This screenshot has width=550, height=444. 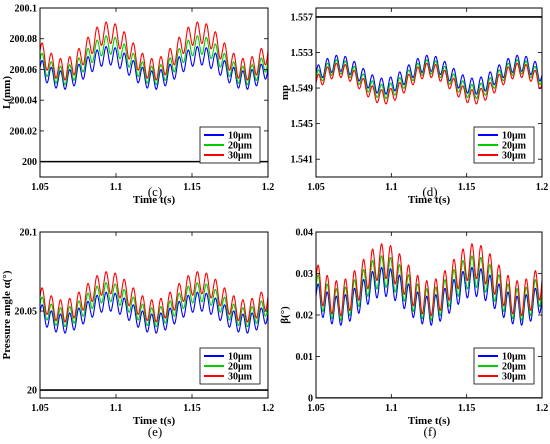 I want to click on y-tick-label: 20, so click(x=32, y=391).